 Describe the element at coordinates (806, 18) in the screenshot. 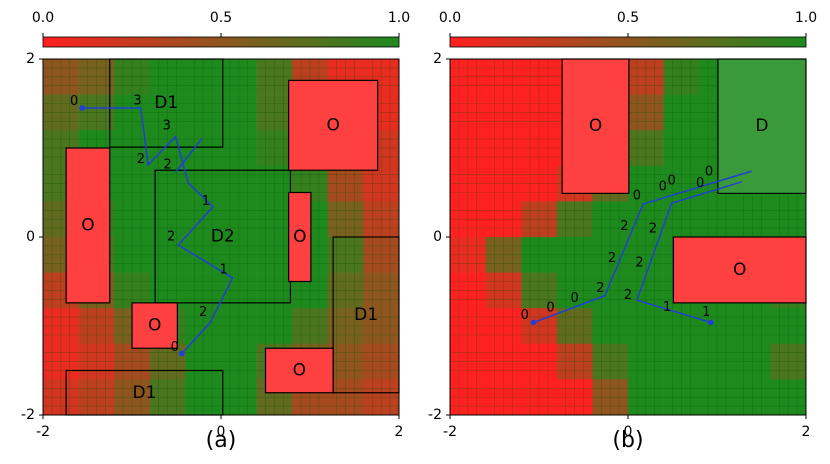

I see `colorbar-tick-label: 1.0` at that location.